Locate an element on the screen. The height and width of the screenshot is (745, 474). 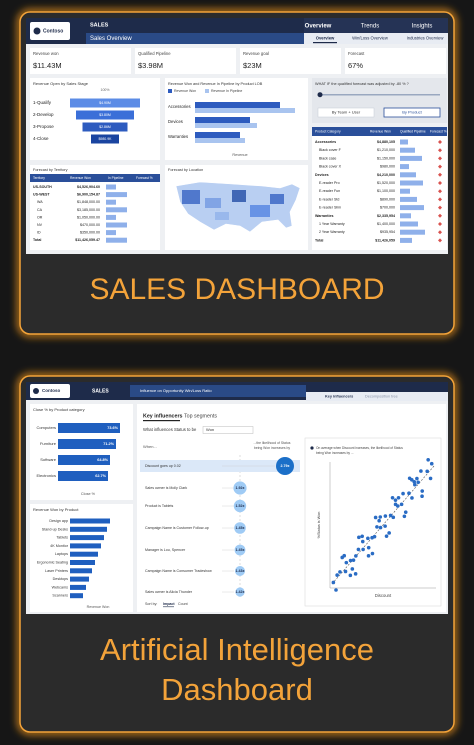
sort-underline is located at coordinates (168, 607).